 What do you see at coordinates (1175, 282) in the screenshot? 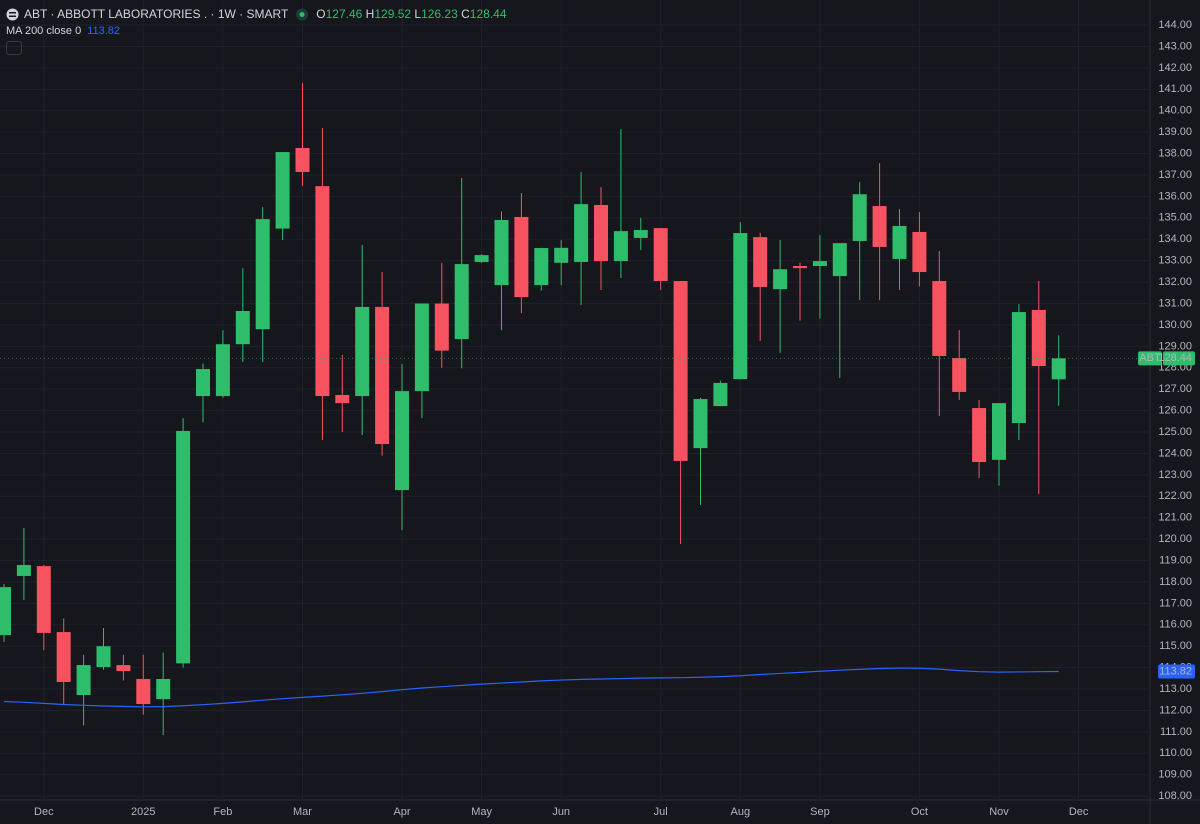
I see `y-tick-label: 132.00` at bounding box center [1175, 282].